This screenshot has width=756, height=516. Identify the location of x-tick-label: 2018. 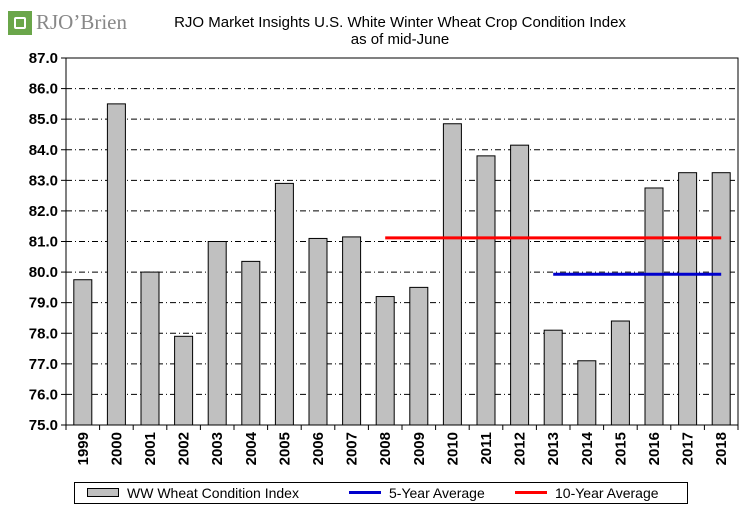
(721, 448).